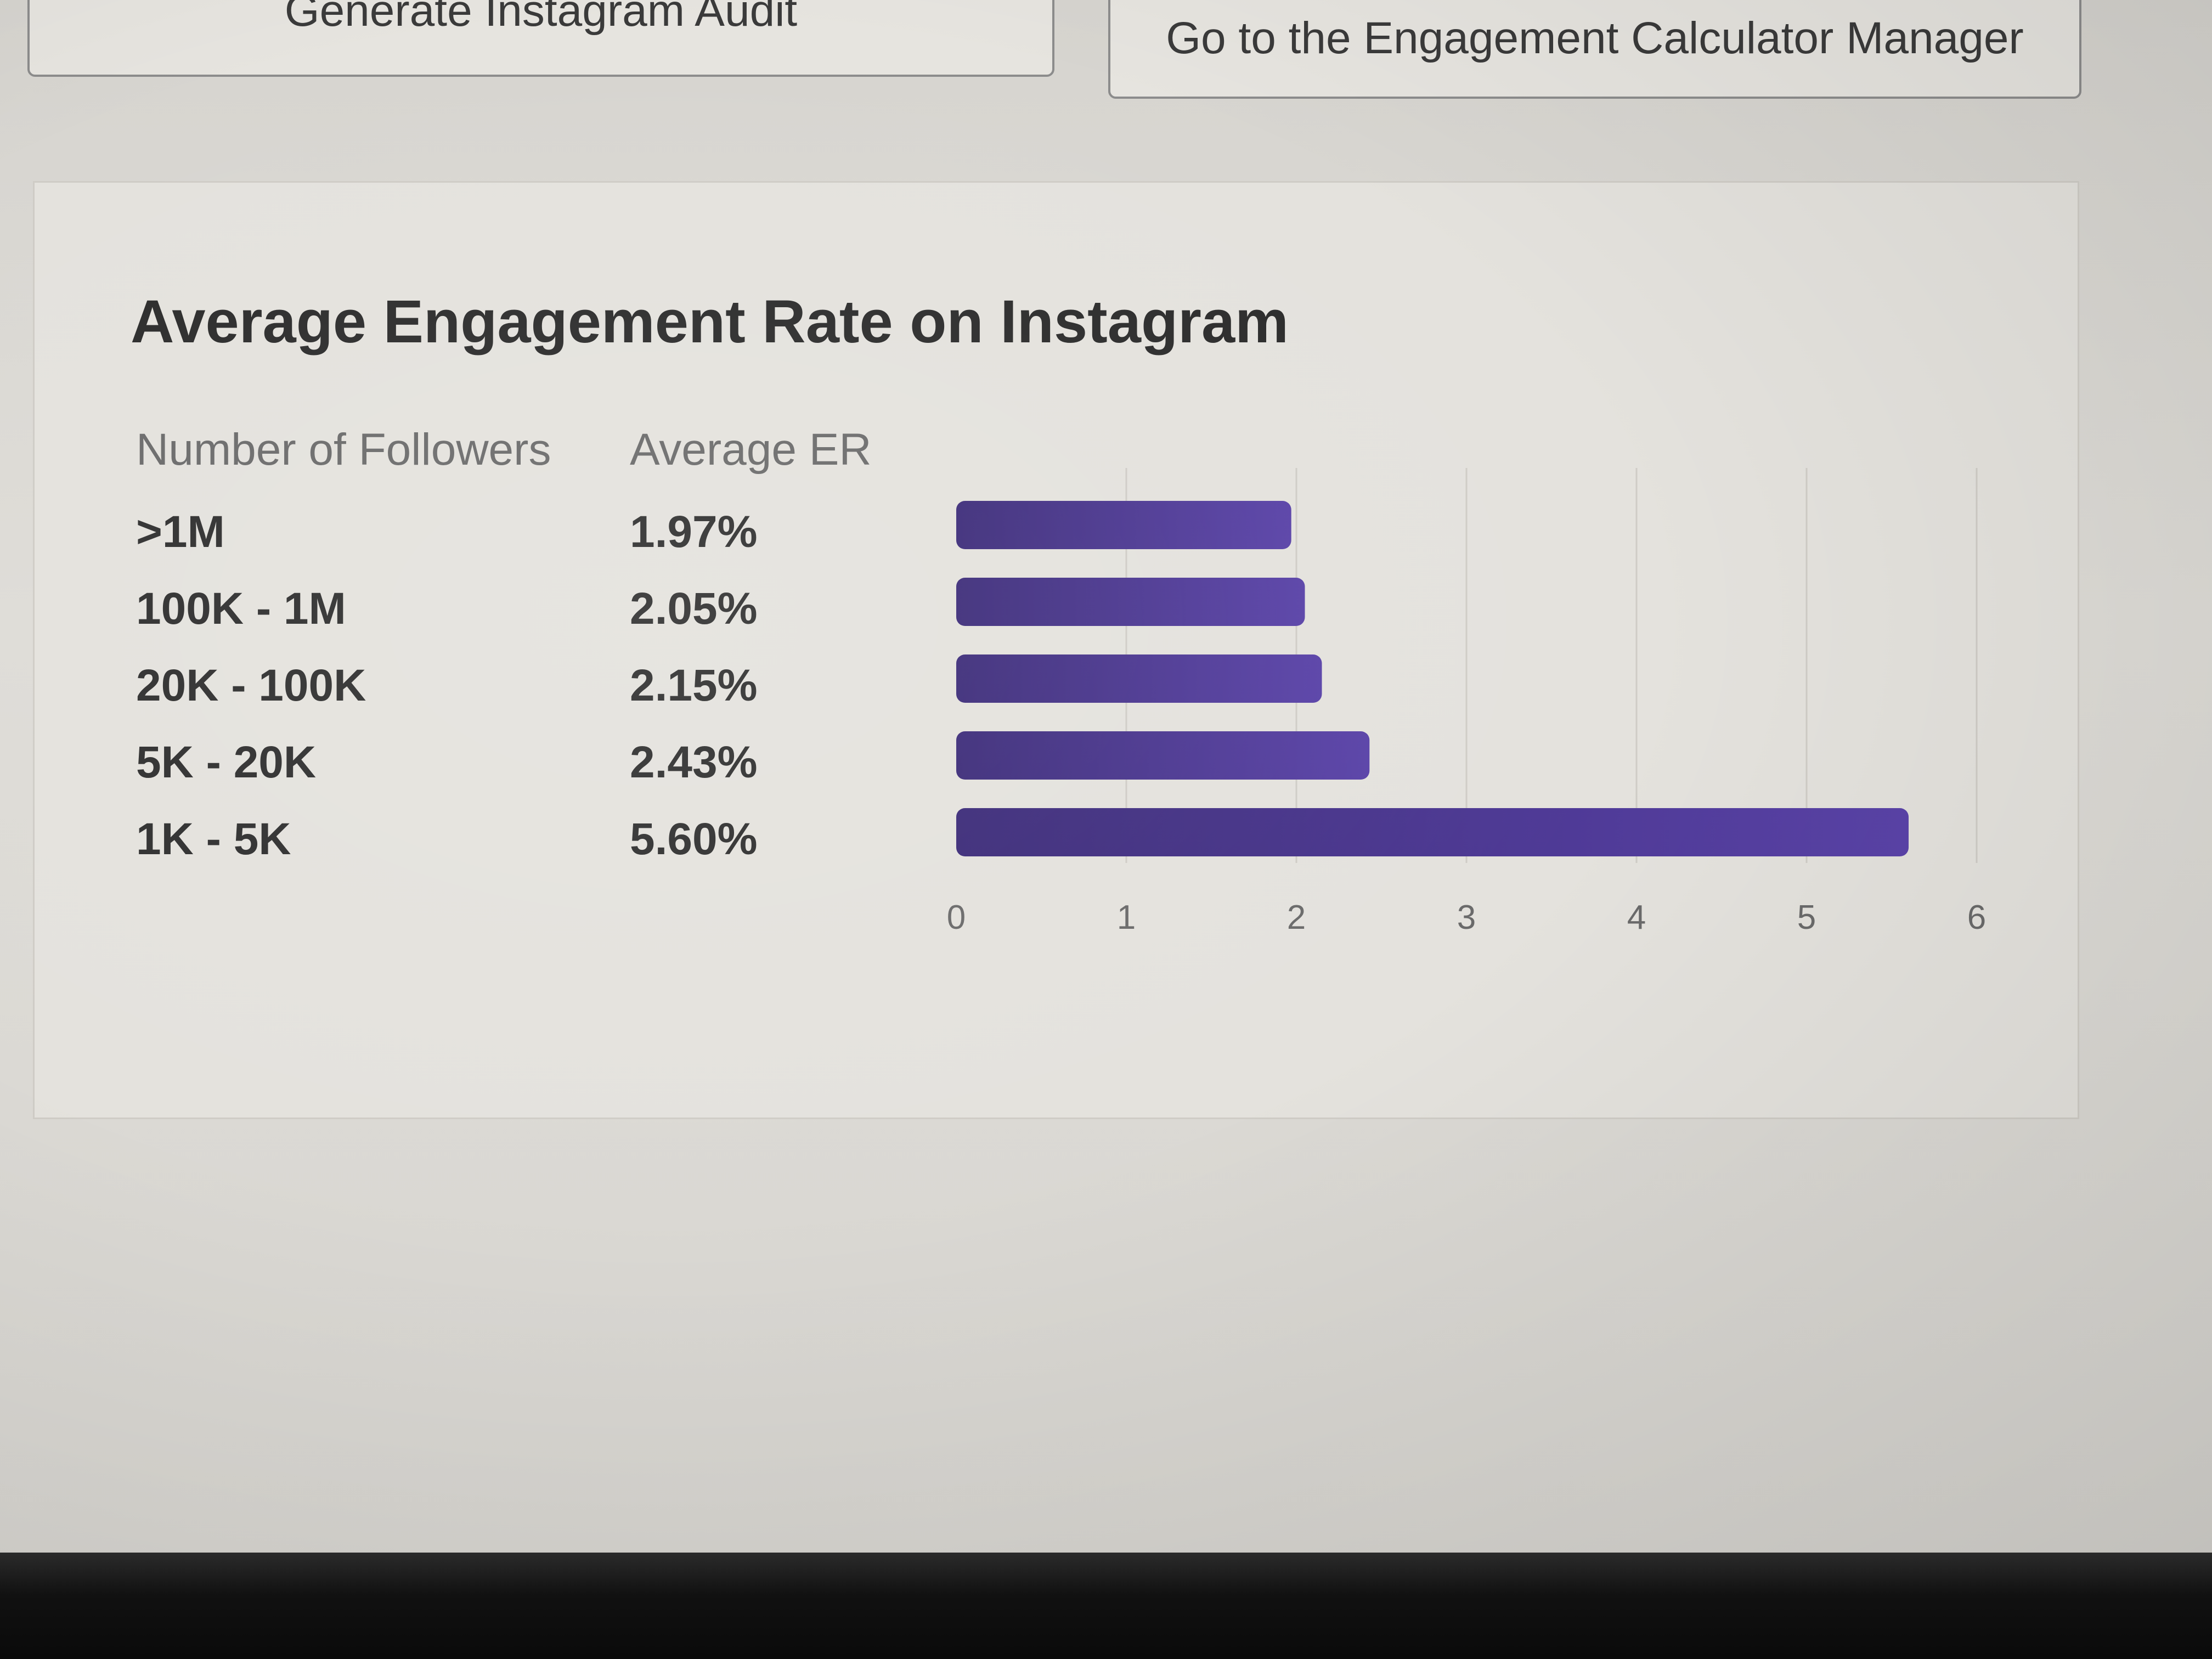 This screenshot has height=1659, width=2212. Describe the element at coordinates (1130, 602) in the screenshot. I see `bar-100k-1m` at that location.